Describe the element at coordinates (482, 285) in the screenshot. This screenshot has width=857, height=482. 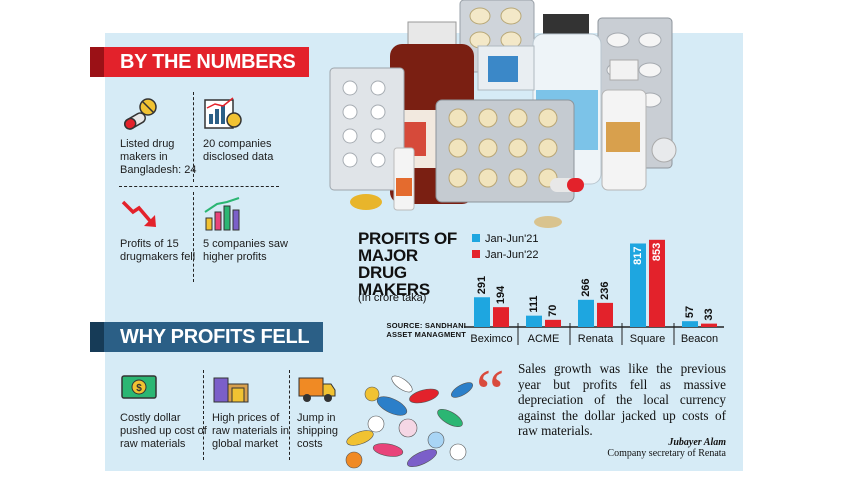
I see `bar-value-label: 291` at that location.